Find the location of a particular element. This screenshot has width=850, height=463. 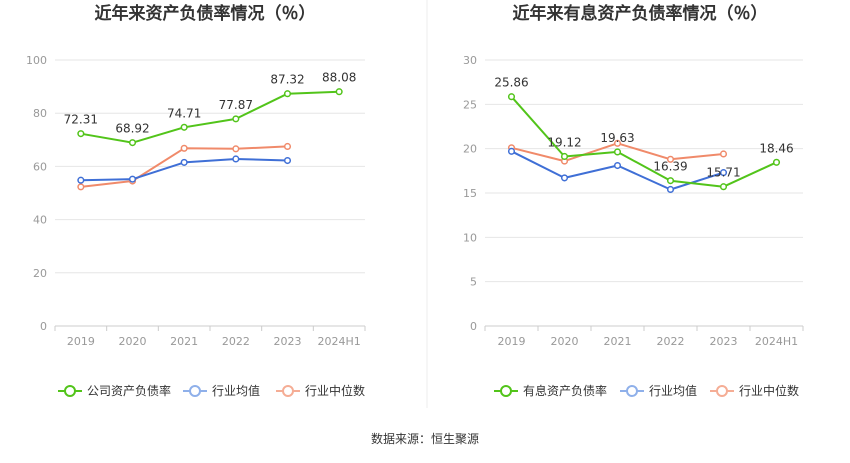

y-tick-label: 80 is located at coordinates (40, 113).